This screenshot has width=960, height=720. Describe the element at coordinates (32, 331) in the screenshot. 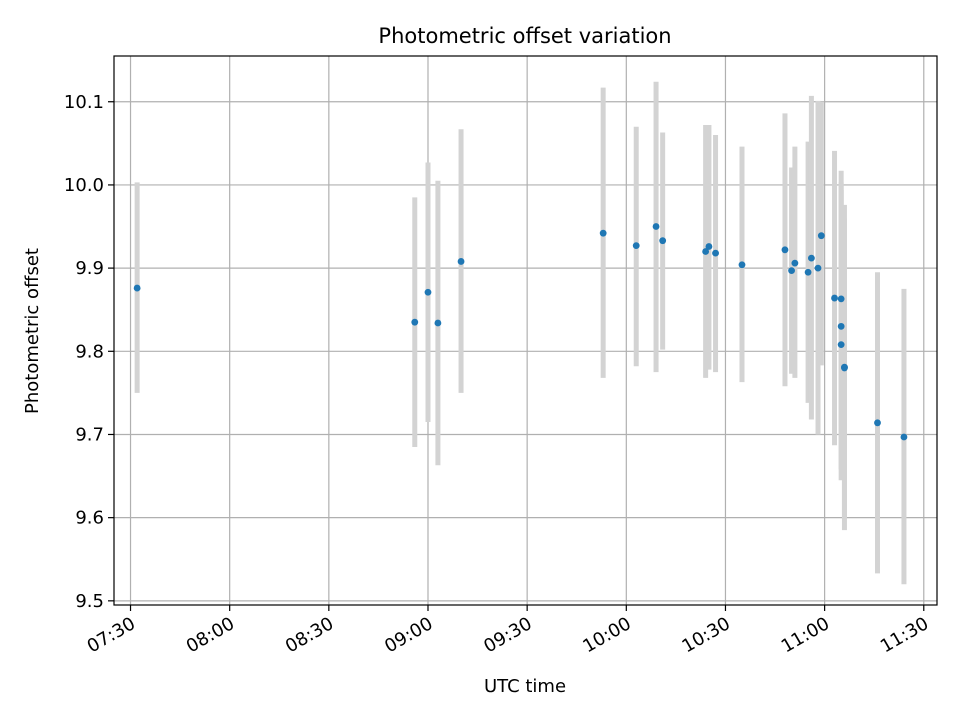

I see `y-axis-title: Photometric offset` at that location.